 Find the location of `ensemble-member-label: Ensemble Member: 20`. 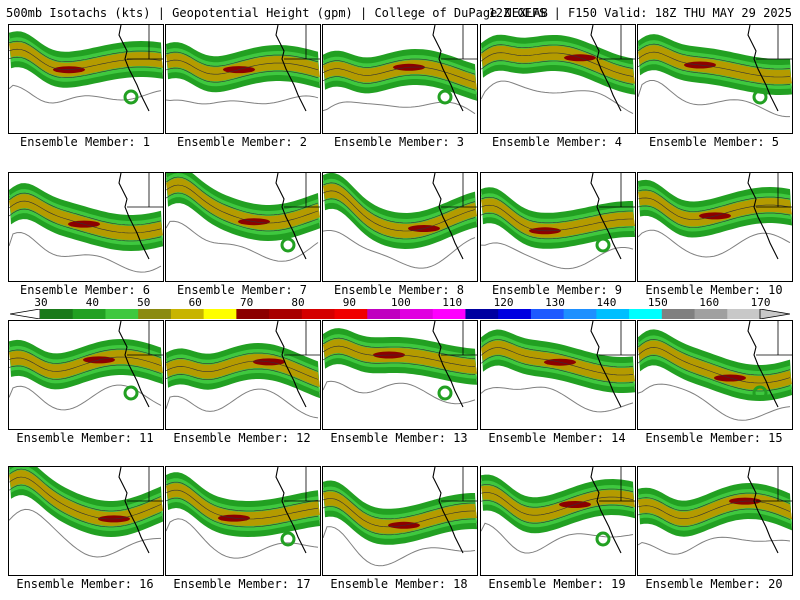

ensemble-member-label: Ensemble Member: 20 is located at coordinates (714, 584).